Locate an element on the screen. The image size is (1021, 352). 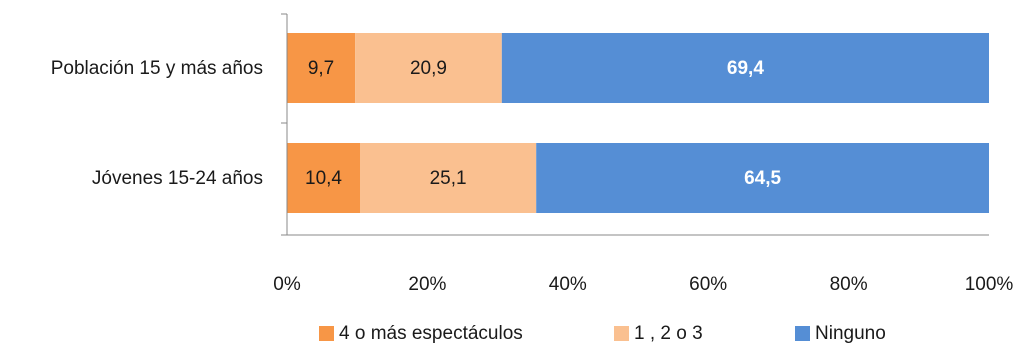
data-label: 69,4 is located at coordinates (745, 68).